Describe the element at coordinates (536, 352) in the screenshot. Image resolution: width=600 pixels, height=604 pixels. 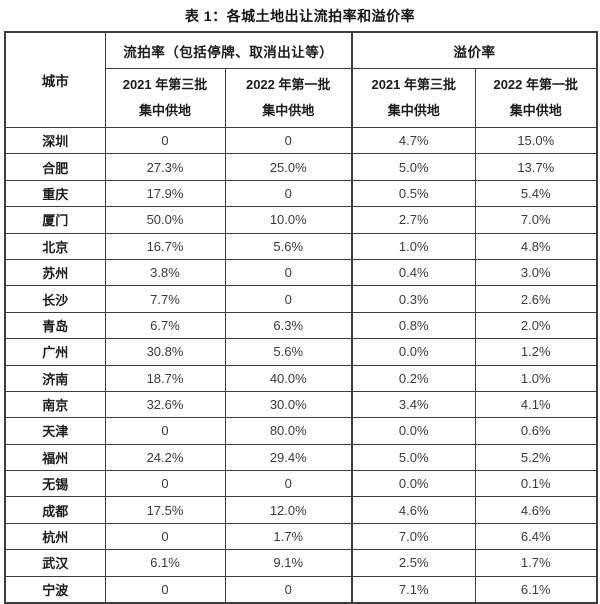
I see `value-cell: 1.2%` at that location.